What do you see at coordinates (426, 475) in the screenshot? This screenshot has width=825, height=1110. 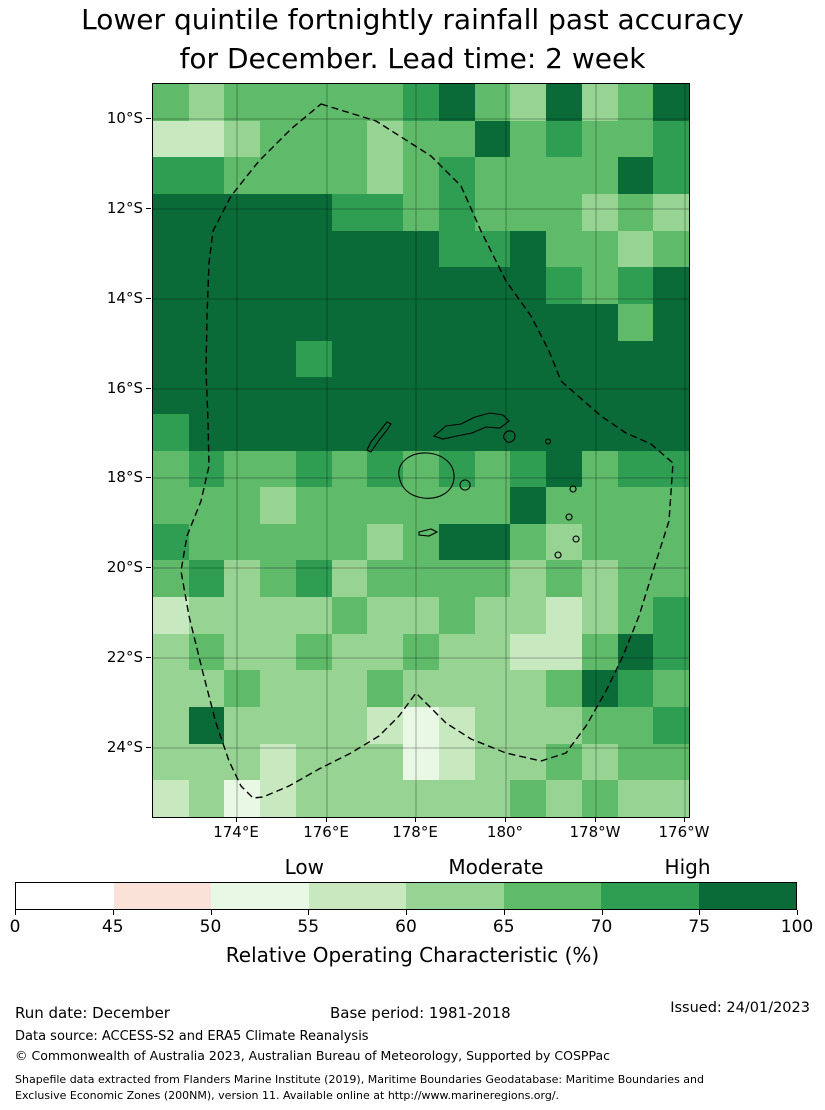 I see `island-viti-levu` at bounding box center [426, 475].